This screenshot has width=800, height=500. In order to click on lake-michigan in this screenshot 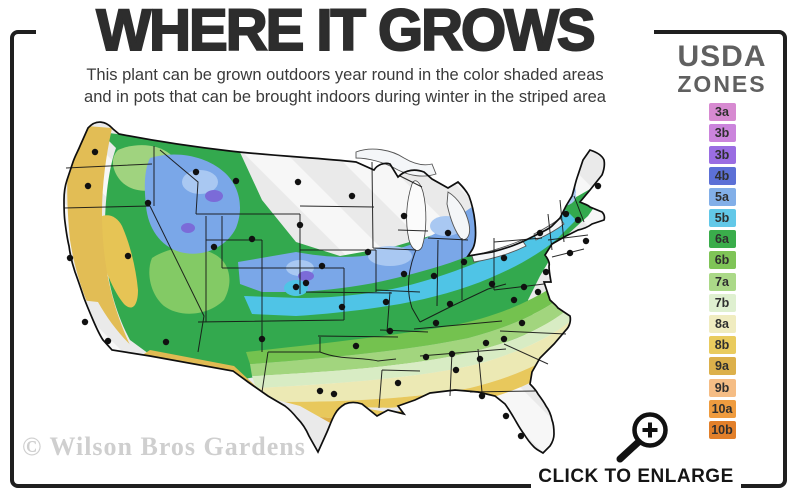, I will do `click(416, 215)`.